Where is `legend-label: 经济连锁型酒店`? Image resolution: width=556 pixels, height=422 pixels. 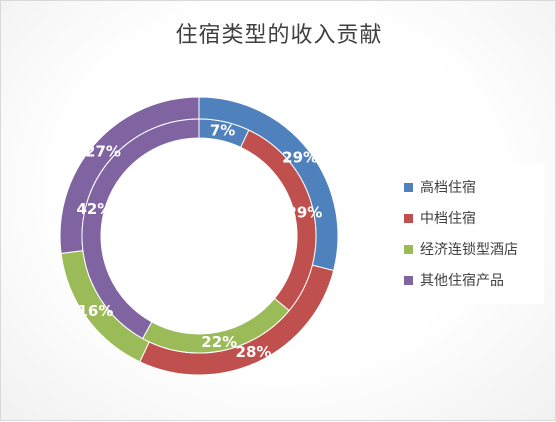
legend-label: 经济连锁型酒店 is located at coordinates (469, 250).